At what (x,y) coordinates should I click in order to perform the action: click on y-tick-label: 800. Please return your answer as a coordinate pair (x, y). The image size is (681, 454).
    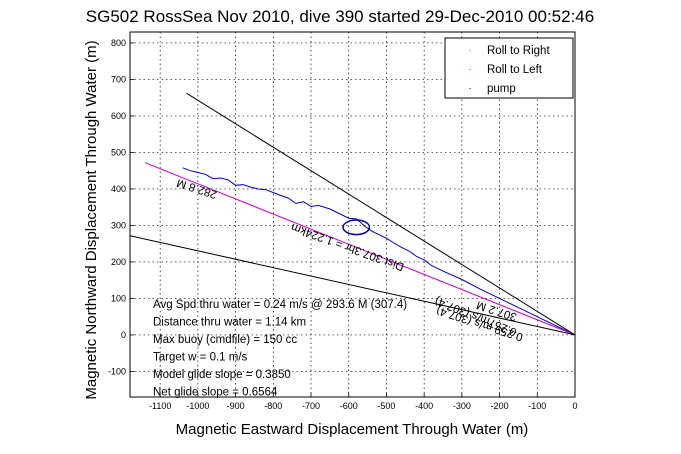
    Looking at the image, I should click on (118, 43).